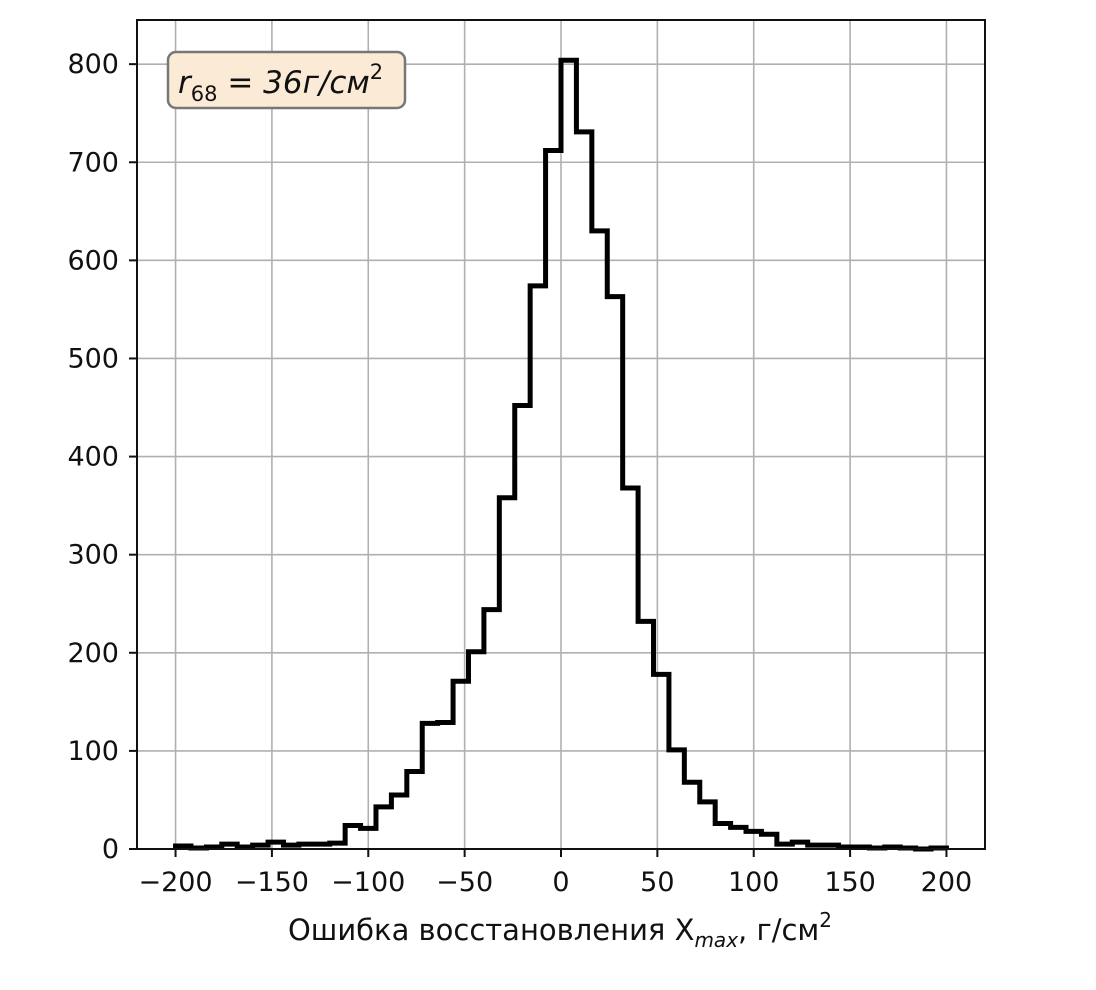  What do you see at coordinates (850, 882) in the screenshot?
I see `x-tick-label: 150` at bounding box center [850, 882].